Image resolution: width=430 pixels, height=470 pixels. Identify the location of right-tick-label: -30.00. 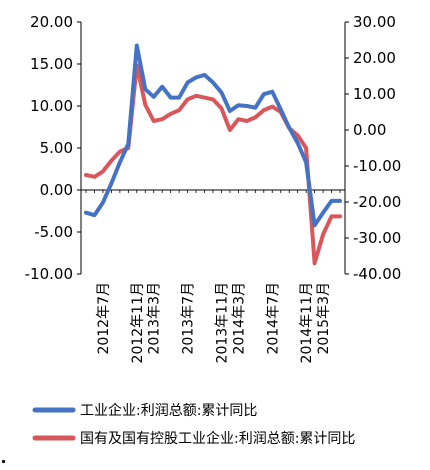
(377, 238).